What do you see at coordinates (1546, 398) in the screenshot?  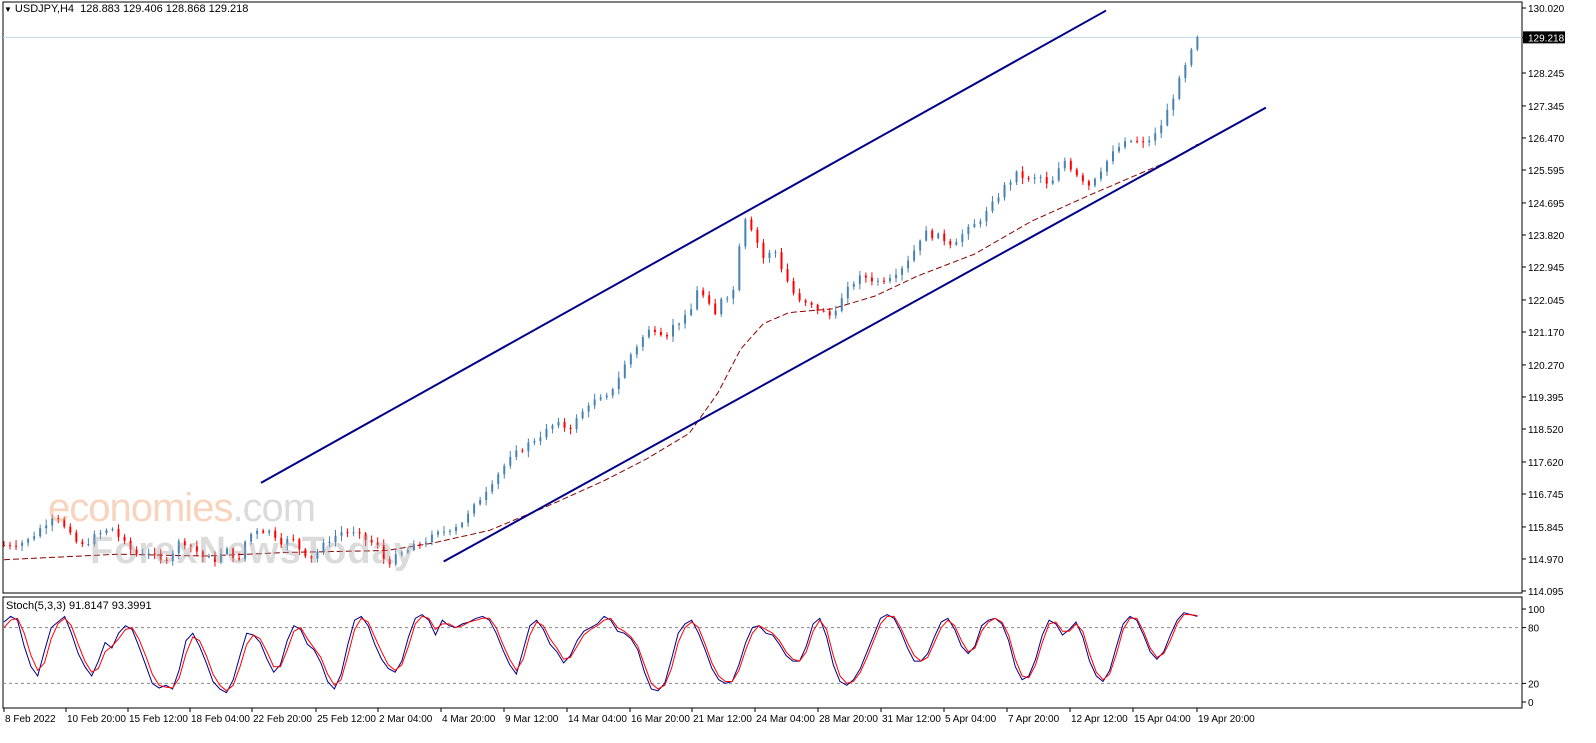 I see `price-tick-label: 119.395` at bounding box center [1546, 398].